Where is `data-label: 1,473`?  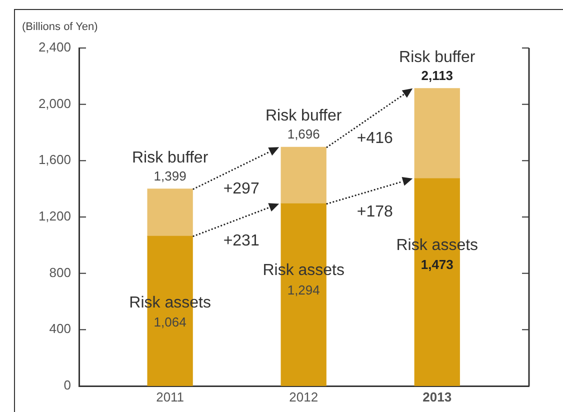
data-label: 1,473 is located at coordinates (437, 264).